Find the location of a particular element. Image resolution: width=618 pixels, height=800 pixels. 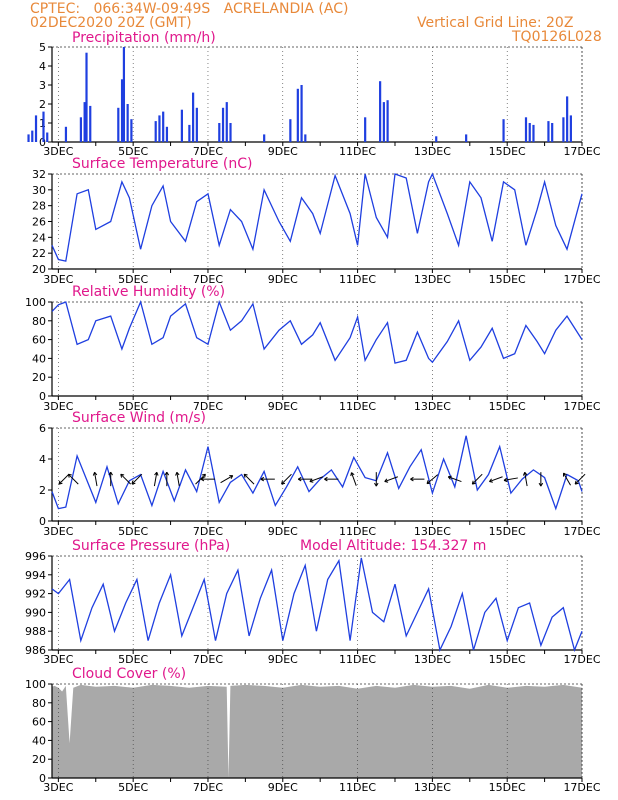

cloud-cover-area is located at coordinates (317, 731).